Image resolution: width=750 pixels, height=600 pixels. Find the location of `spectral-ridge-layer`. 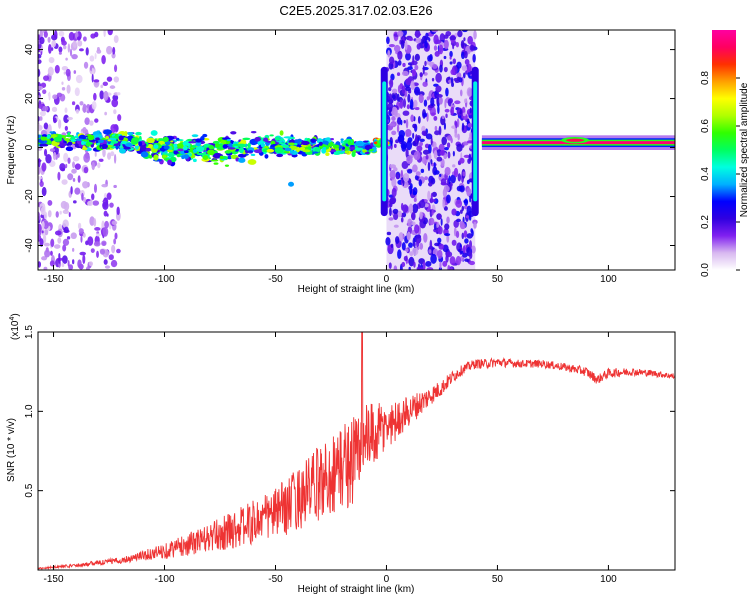

spectral-ridge-layer is located at coordinates (356, 158).